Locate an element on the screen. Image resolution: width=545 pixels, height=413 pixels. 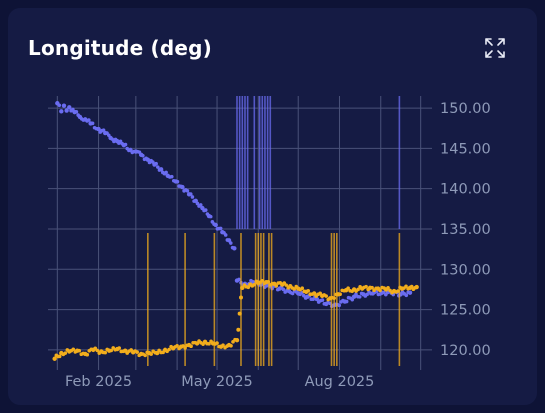
y-tick-label: 145.00 is located at coordinates (465, 149).